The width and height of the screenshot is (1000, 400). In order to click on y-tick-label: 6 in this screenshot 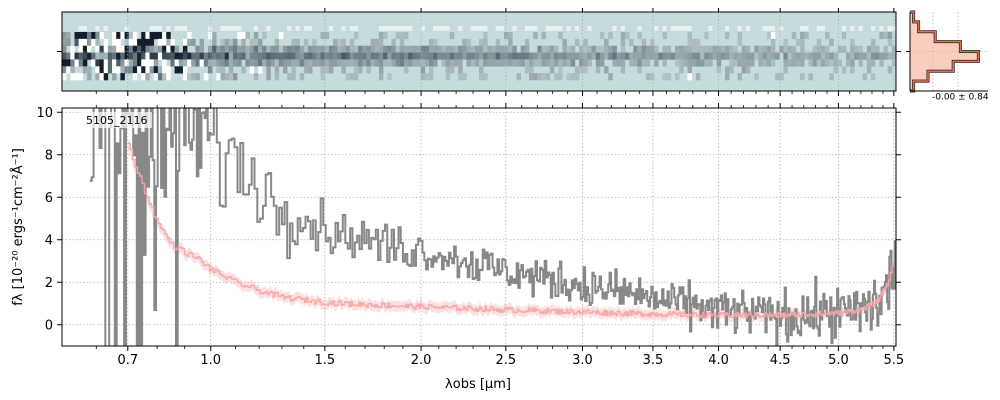, I will do `click(49, 198)`.